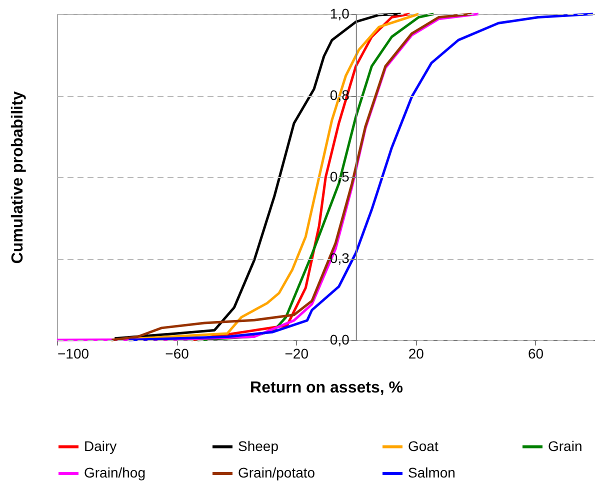 The height and width of the screenshot is (502, 595). Describe the element at coordinates (277, 472) in the screenshot. I see `legend-label: Grain/potato` at that location.